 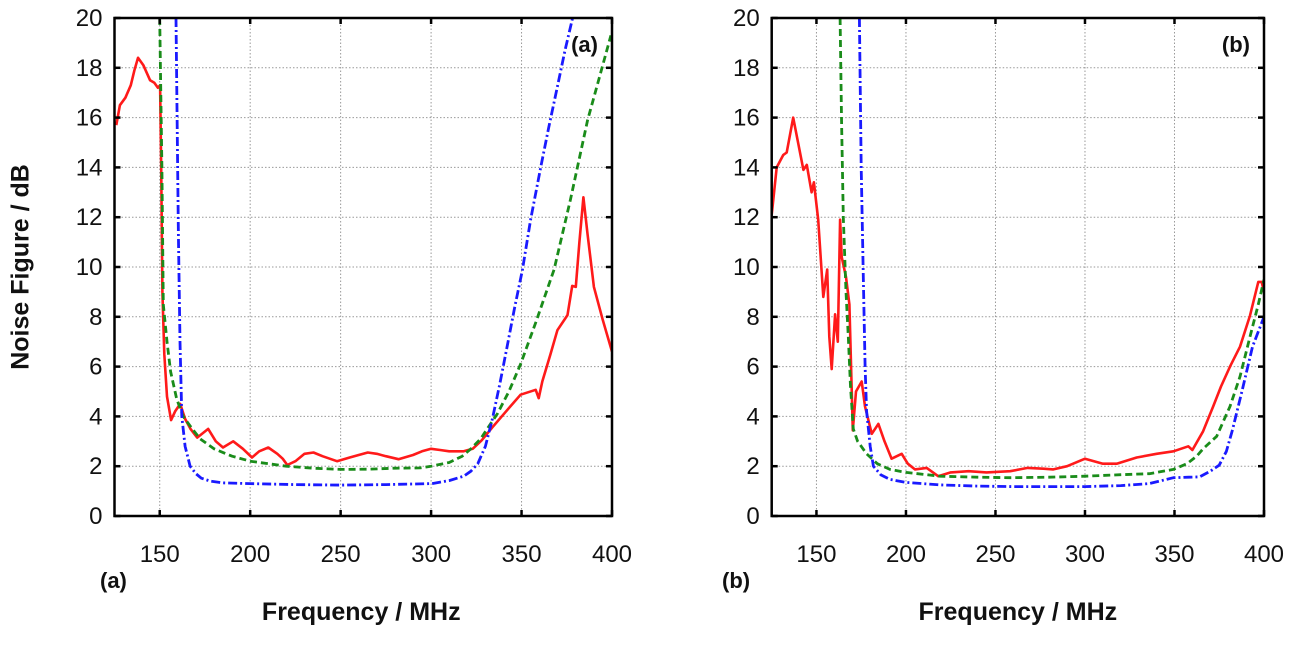 What do you see at coordinates (736, 580) in the screenshot?
I see `corner-panel-label: (b)` at bounding box center [736, 580].